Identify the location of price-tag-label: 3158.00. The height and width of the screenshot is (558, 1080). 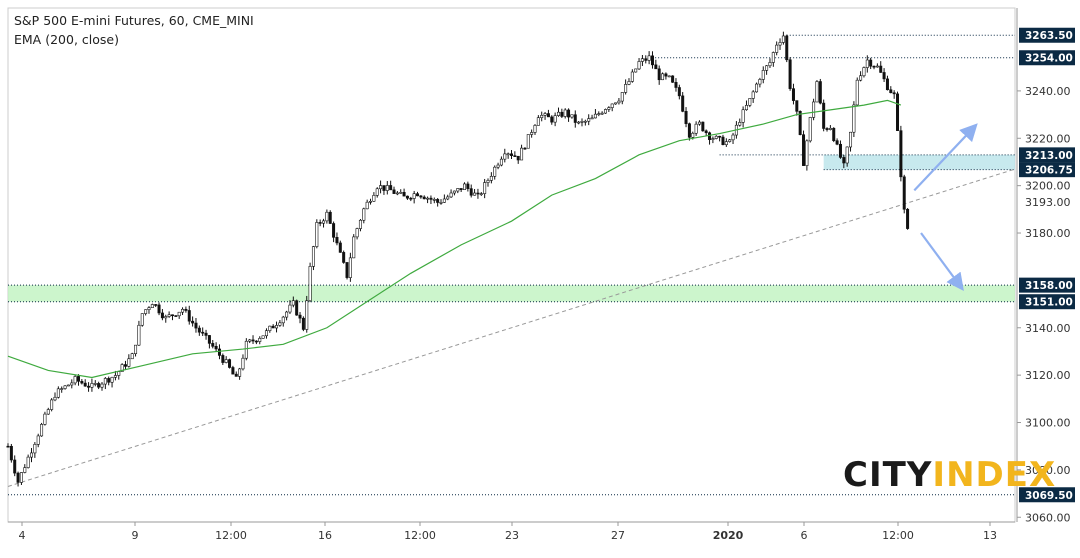
(1049, 286).